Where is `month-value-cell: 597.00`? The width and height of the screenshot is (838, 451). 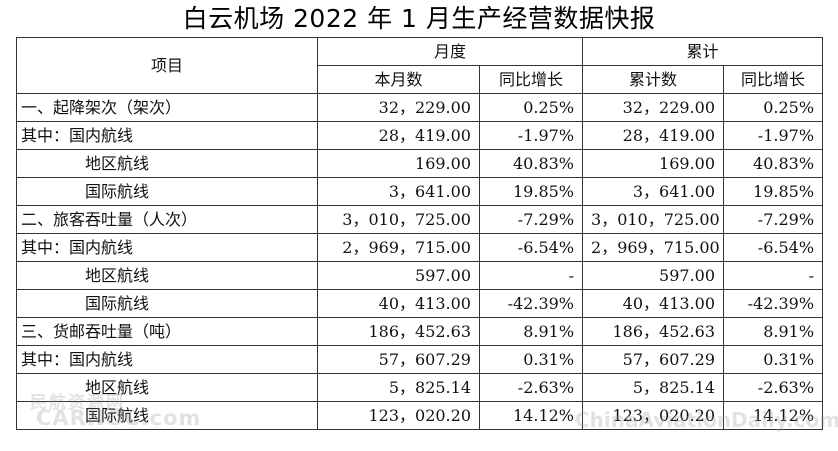
month-value-cell: 597.00 is located at coordinates (398, 275).